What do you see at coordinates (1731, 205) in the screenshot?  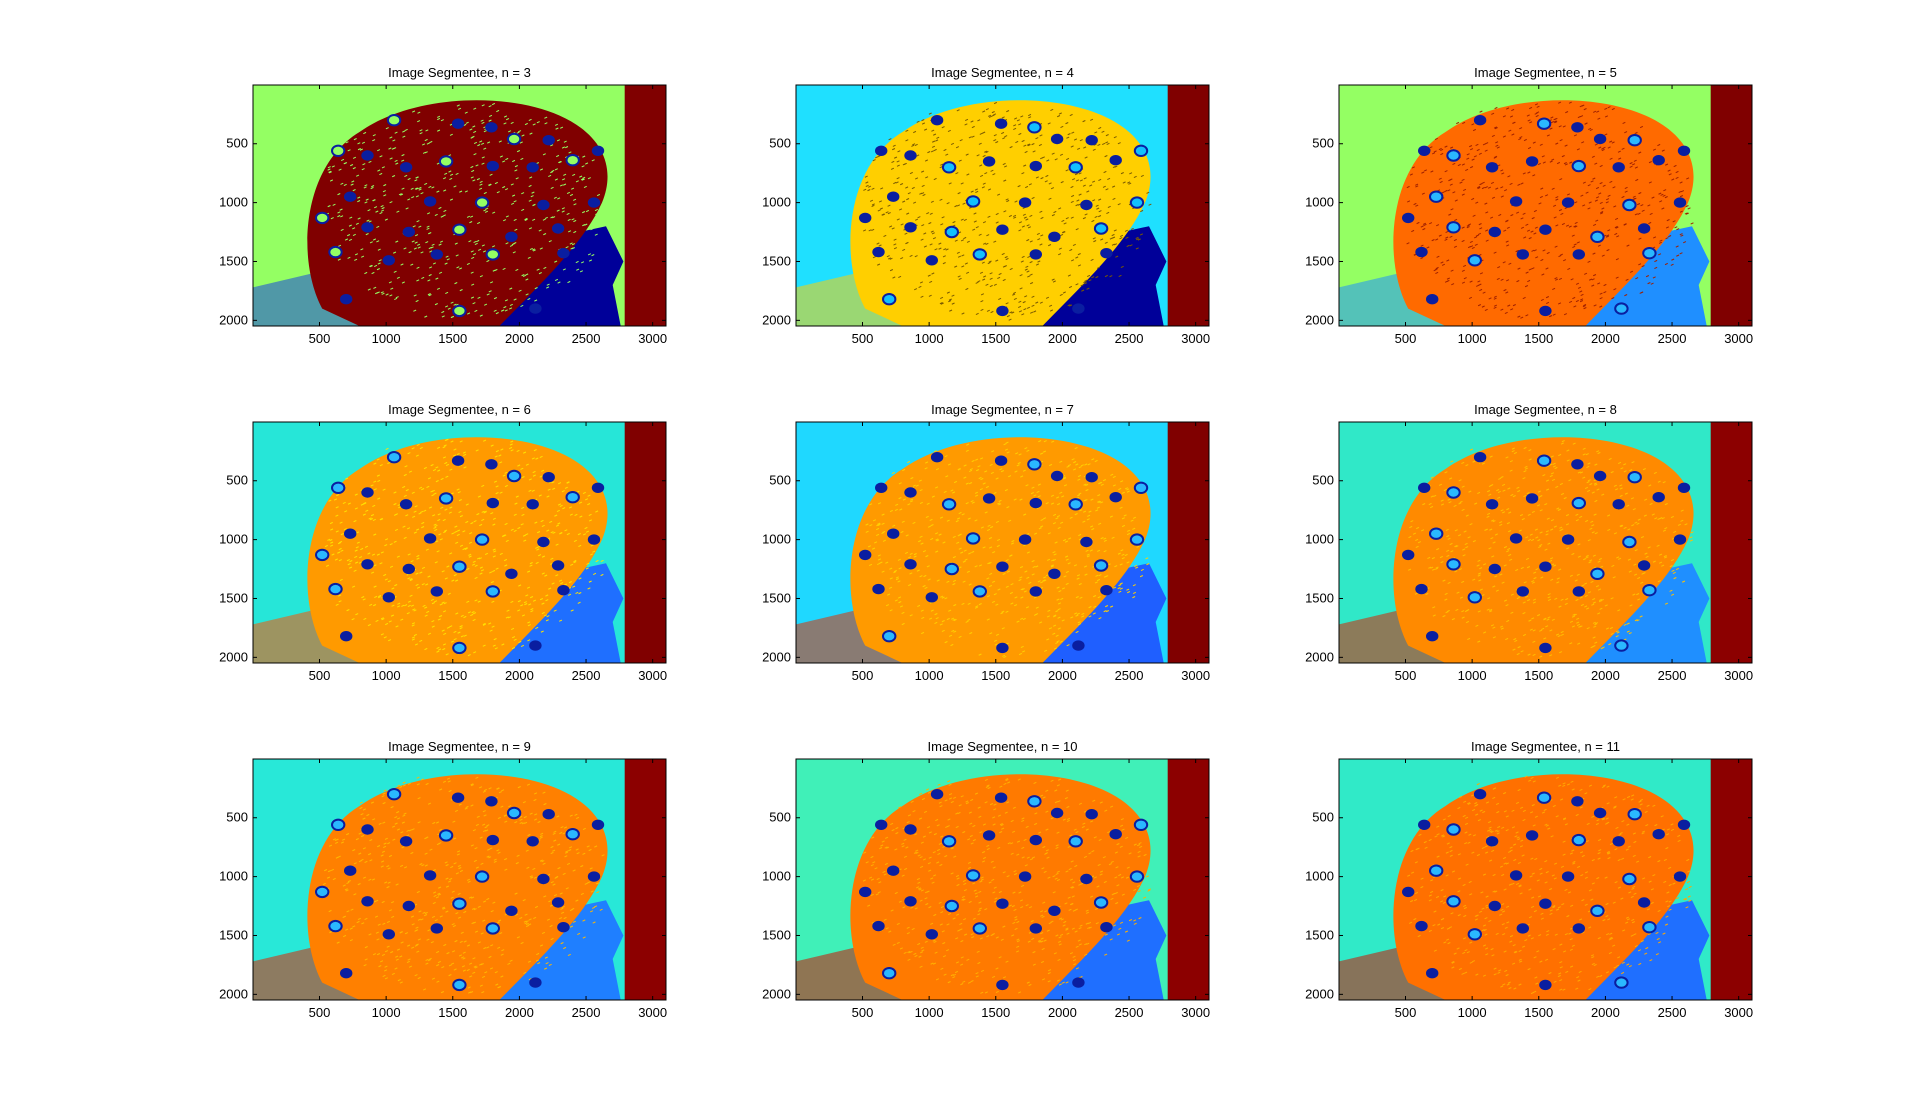 I see `right-strip-region` at bounding box center [1731, 205].